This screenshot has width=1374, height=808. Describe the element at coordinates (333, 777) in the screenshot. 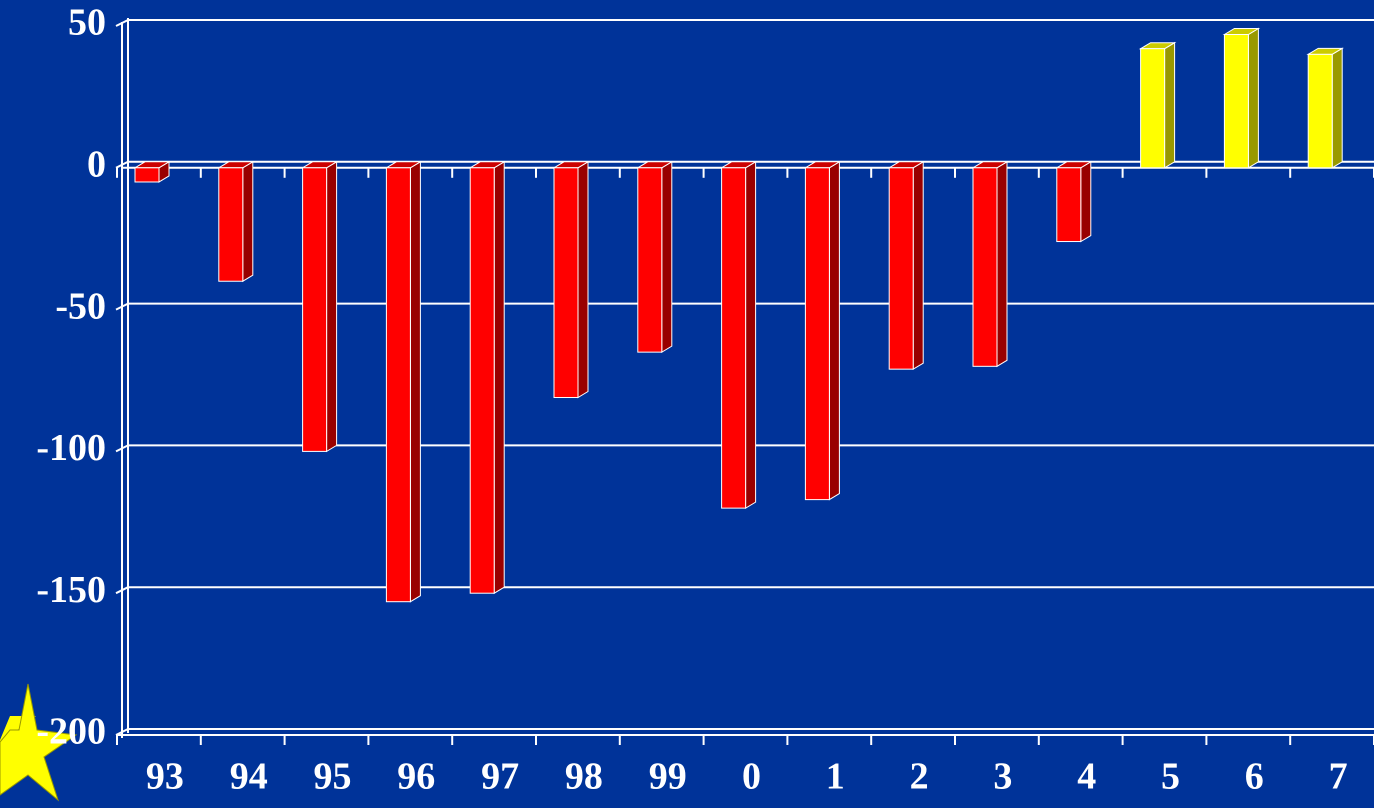

I see `x-tick-label: 95` at that location.